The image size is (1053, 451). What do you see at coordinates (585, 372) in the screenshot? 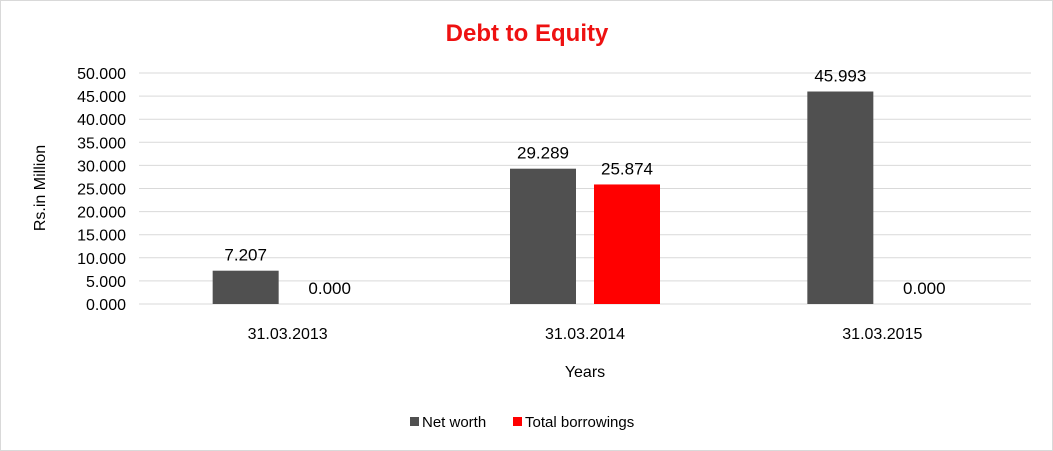
I see `x-axis-title: Years` at bounding box center [585, 372].